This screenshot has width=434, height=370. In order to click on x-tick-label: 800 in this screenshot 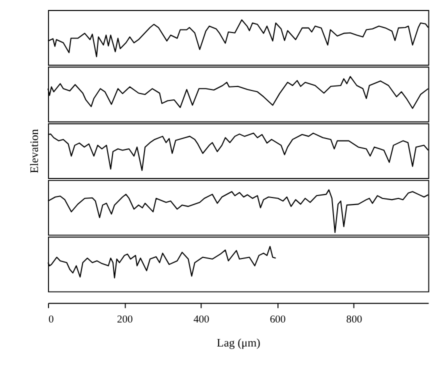, I will do `click(354, 320)`.